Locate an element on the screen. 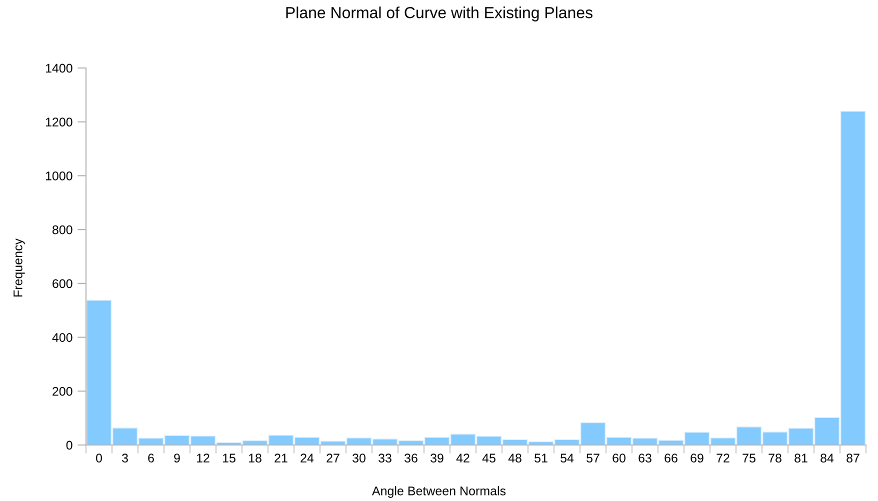 The width and height of the screenshot is (878, 501). x-tick-label: 6 is located at coordinates (151, 458).